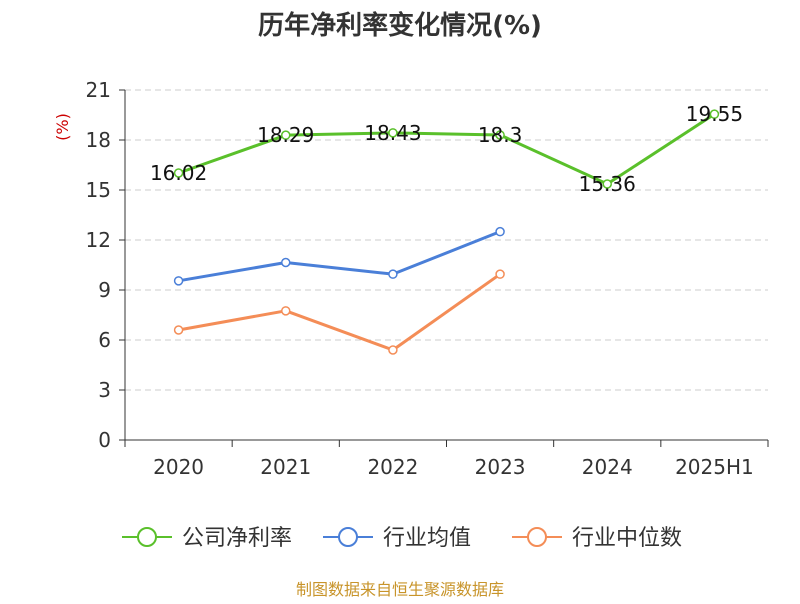 The width and height of the screenshot is (800, 604). What do you see at coordinates (500, 467) in the screenshot?
I see `x-tick-label: 2023` at bounding box center [500, 467].